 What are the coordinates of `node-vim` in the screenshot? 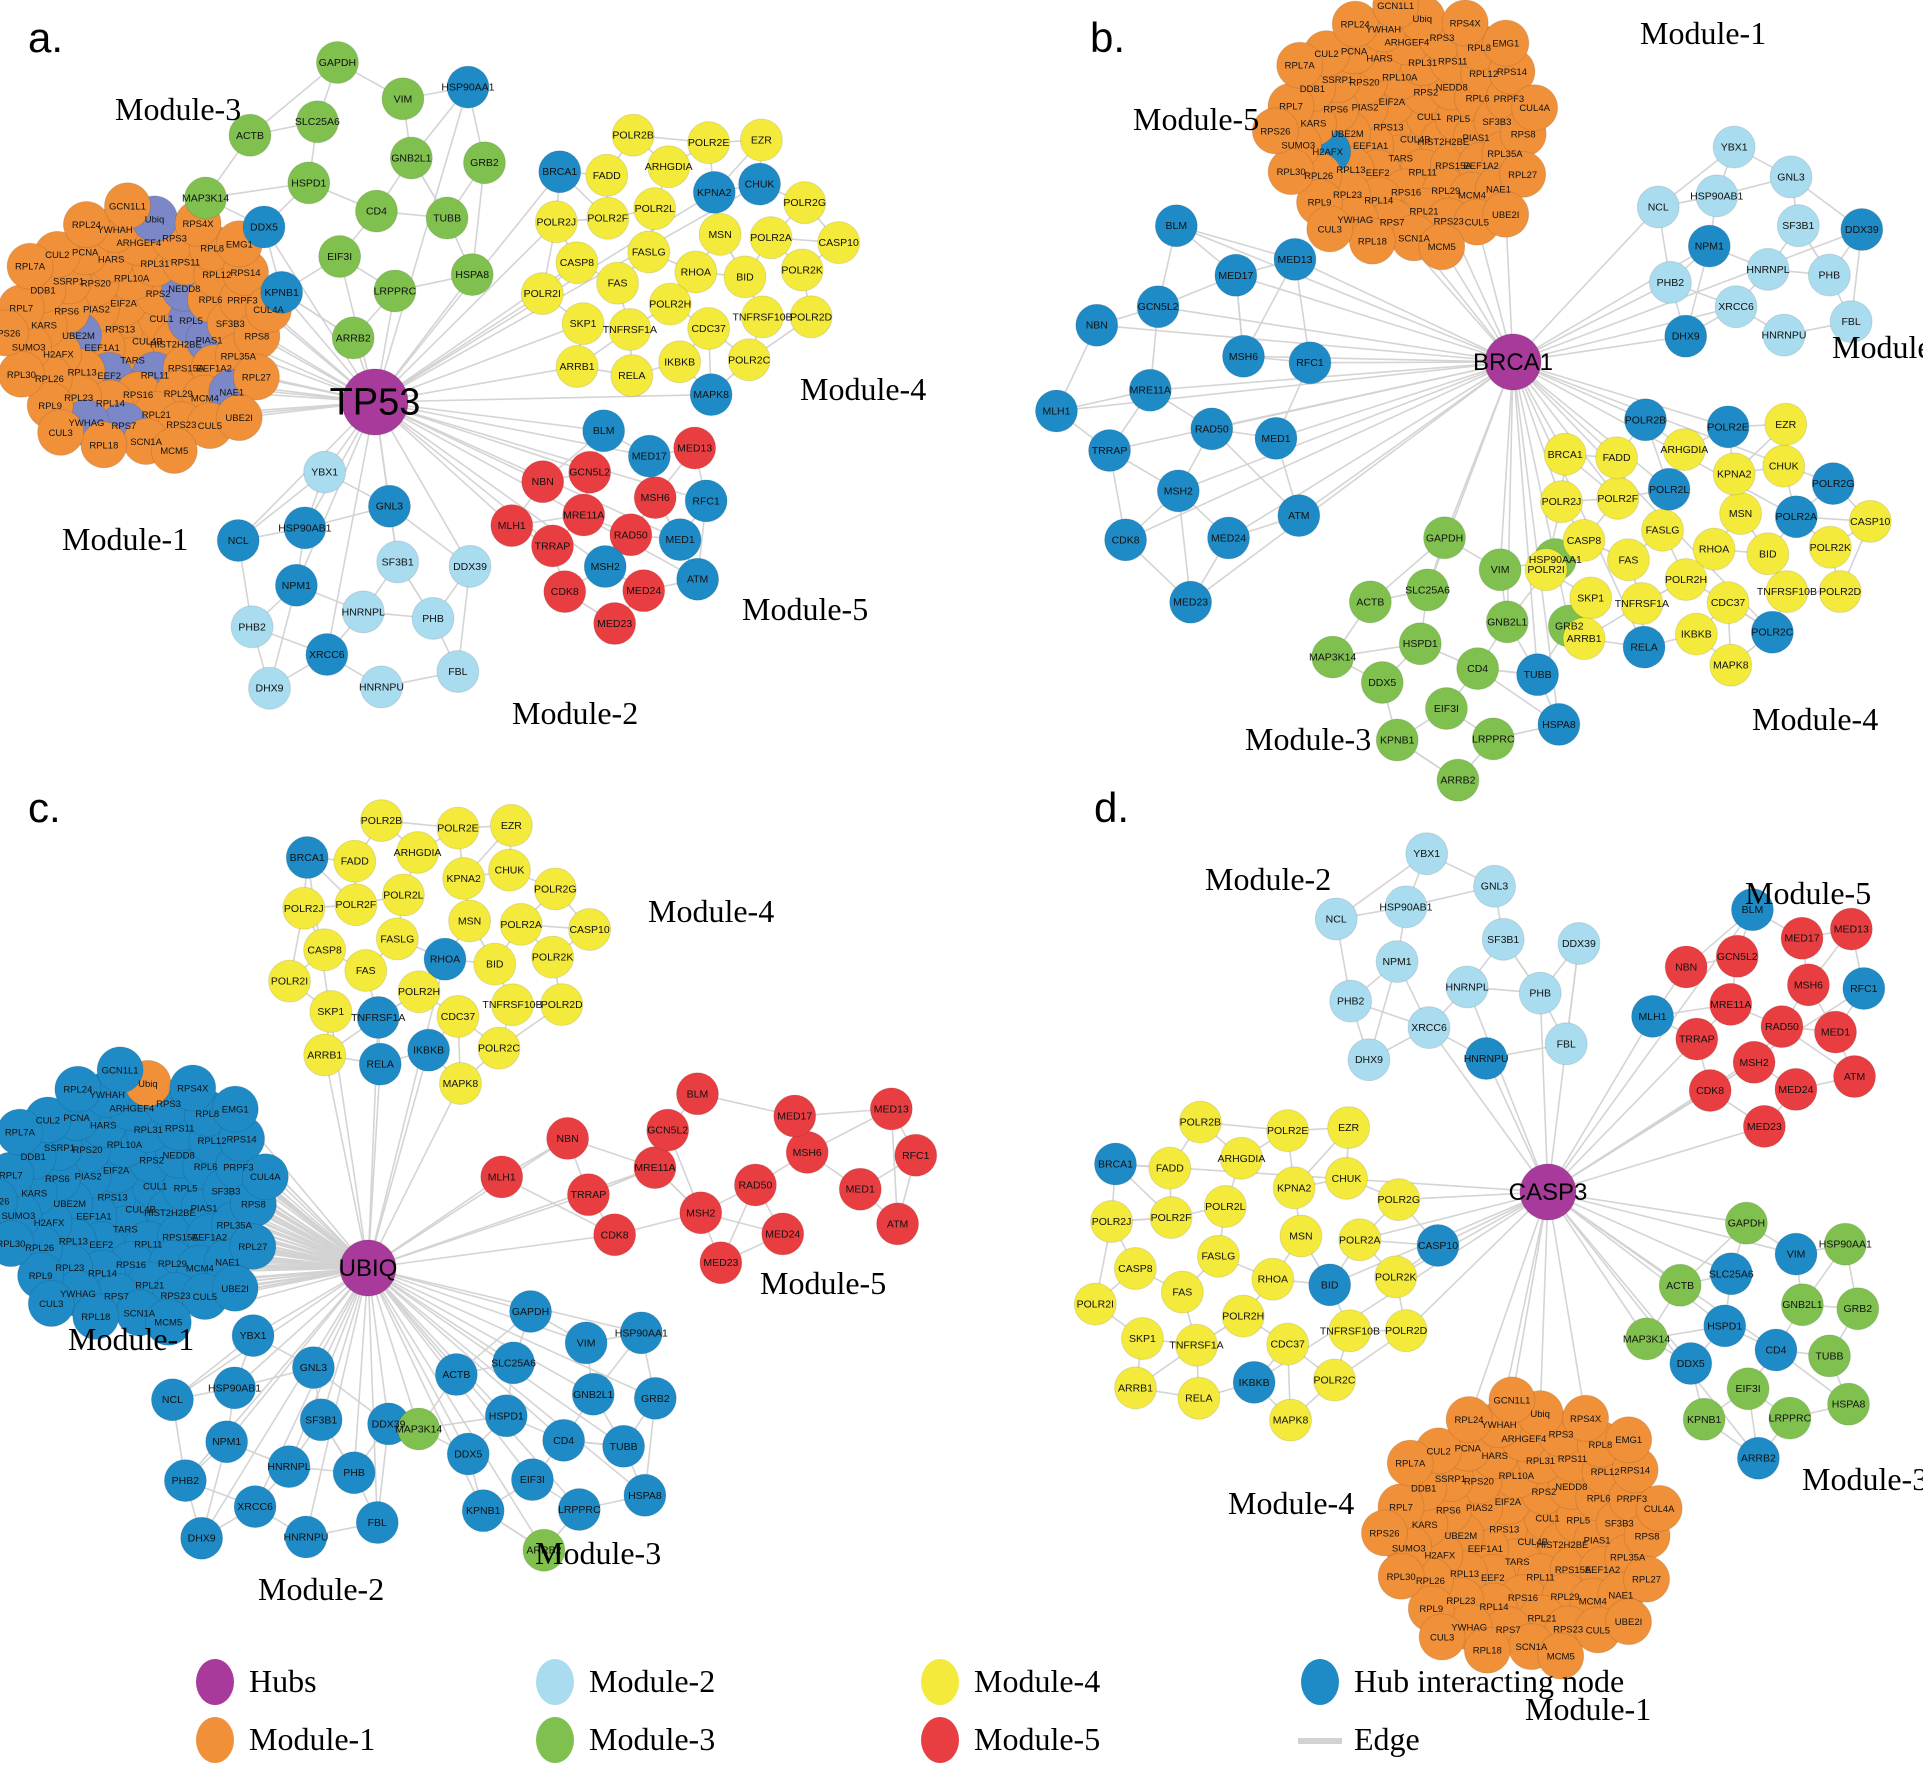 It's located at (403, 99).